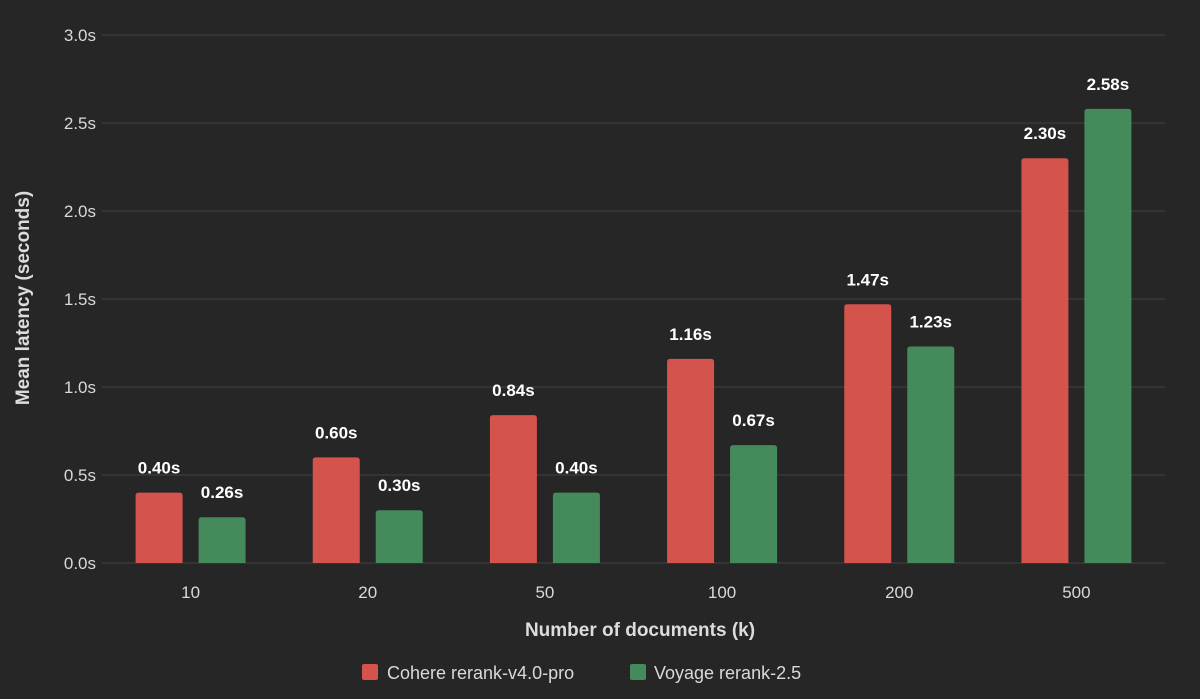 This screenshot has width=1200, height=699. Describe the element at coordinates (399, 485) in the screenshot. I see `data-label: 0.30s` at that location.